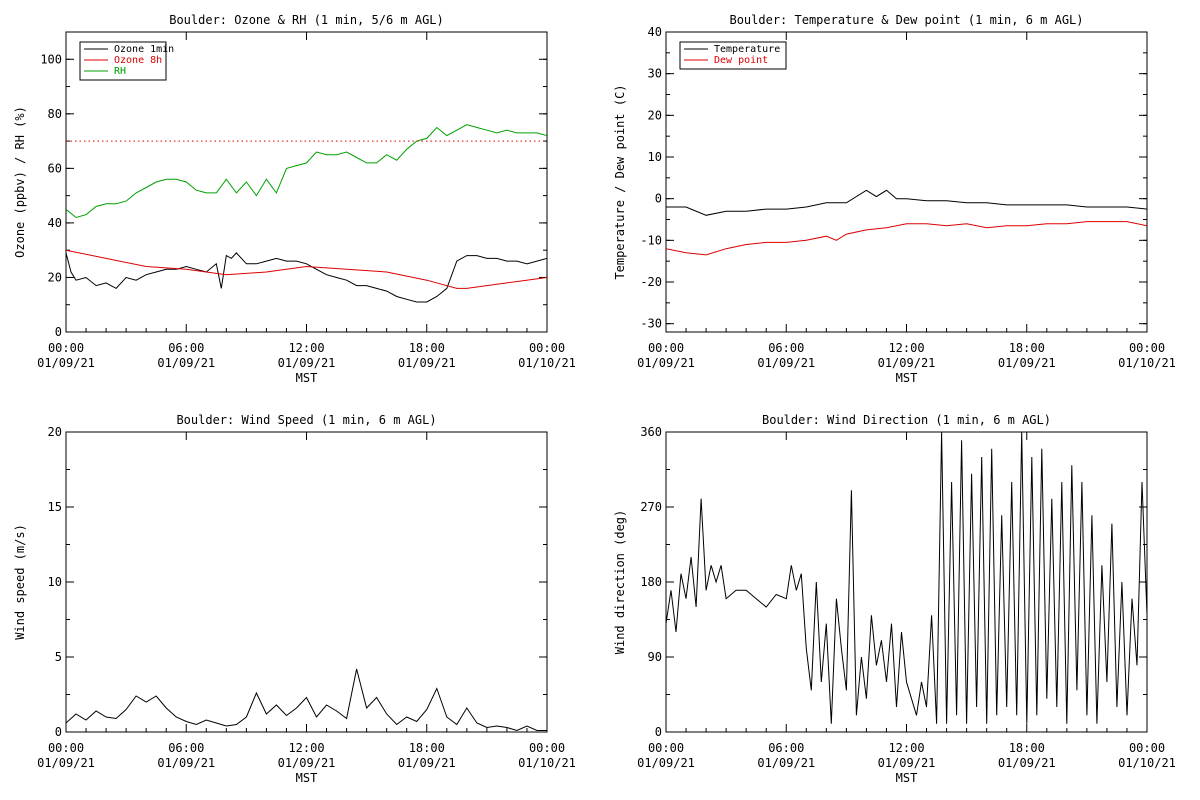 This screenshot has width=1200, height=800. I want to click on y-tick-label: 5, so click(58, 657).